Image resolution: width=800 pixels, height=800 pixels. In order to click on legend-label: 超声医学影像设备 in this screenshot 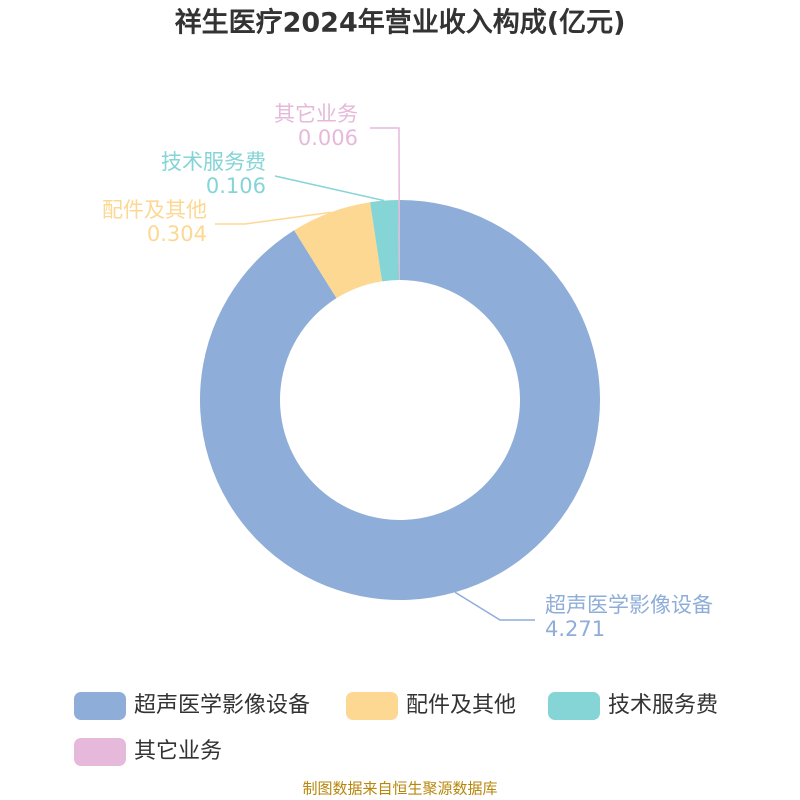, I will do `click(222, 705)`.